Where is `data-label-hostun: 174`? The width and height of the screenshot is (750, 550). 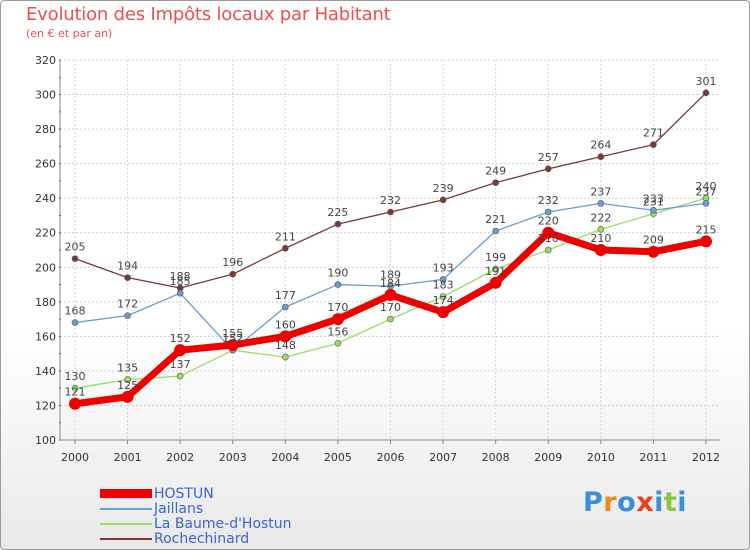
data-label-hostun: 174 is located at coordinates (443, 300).